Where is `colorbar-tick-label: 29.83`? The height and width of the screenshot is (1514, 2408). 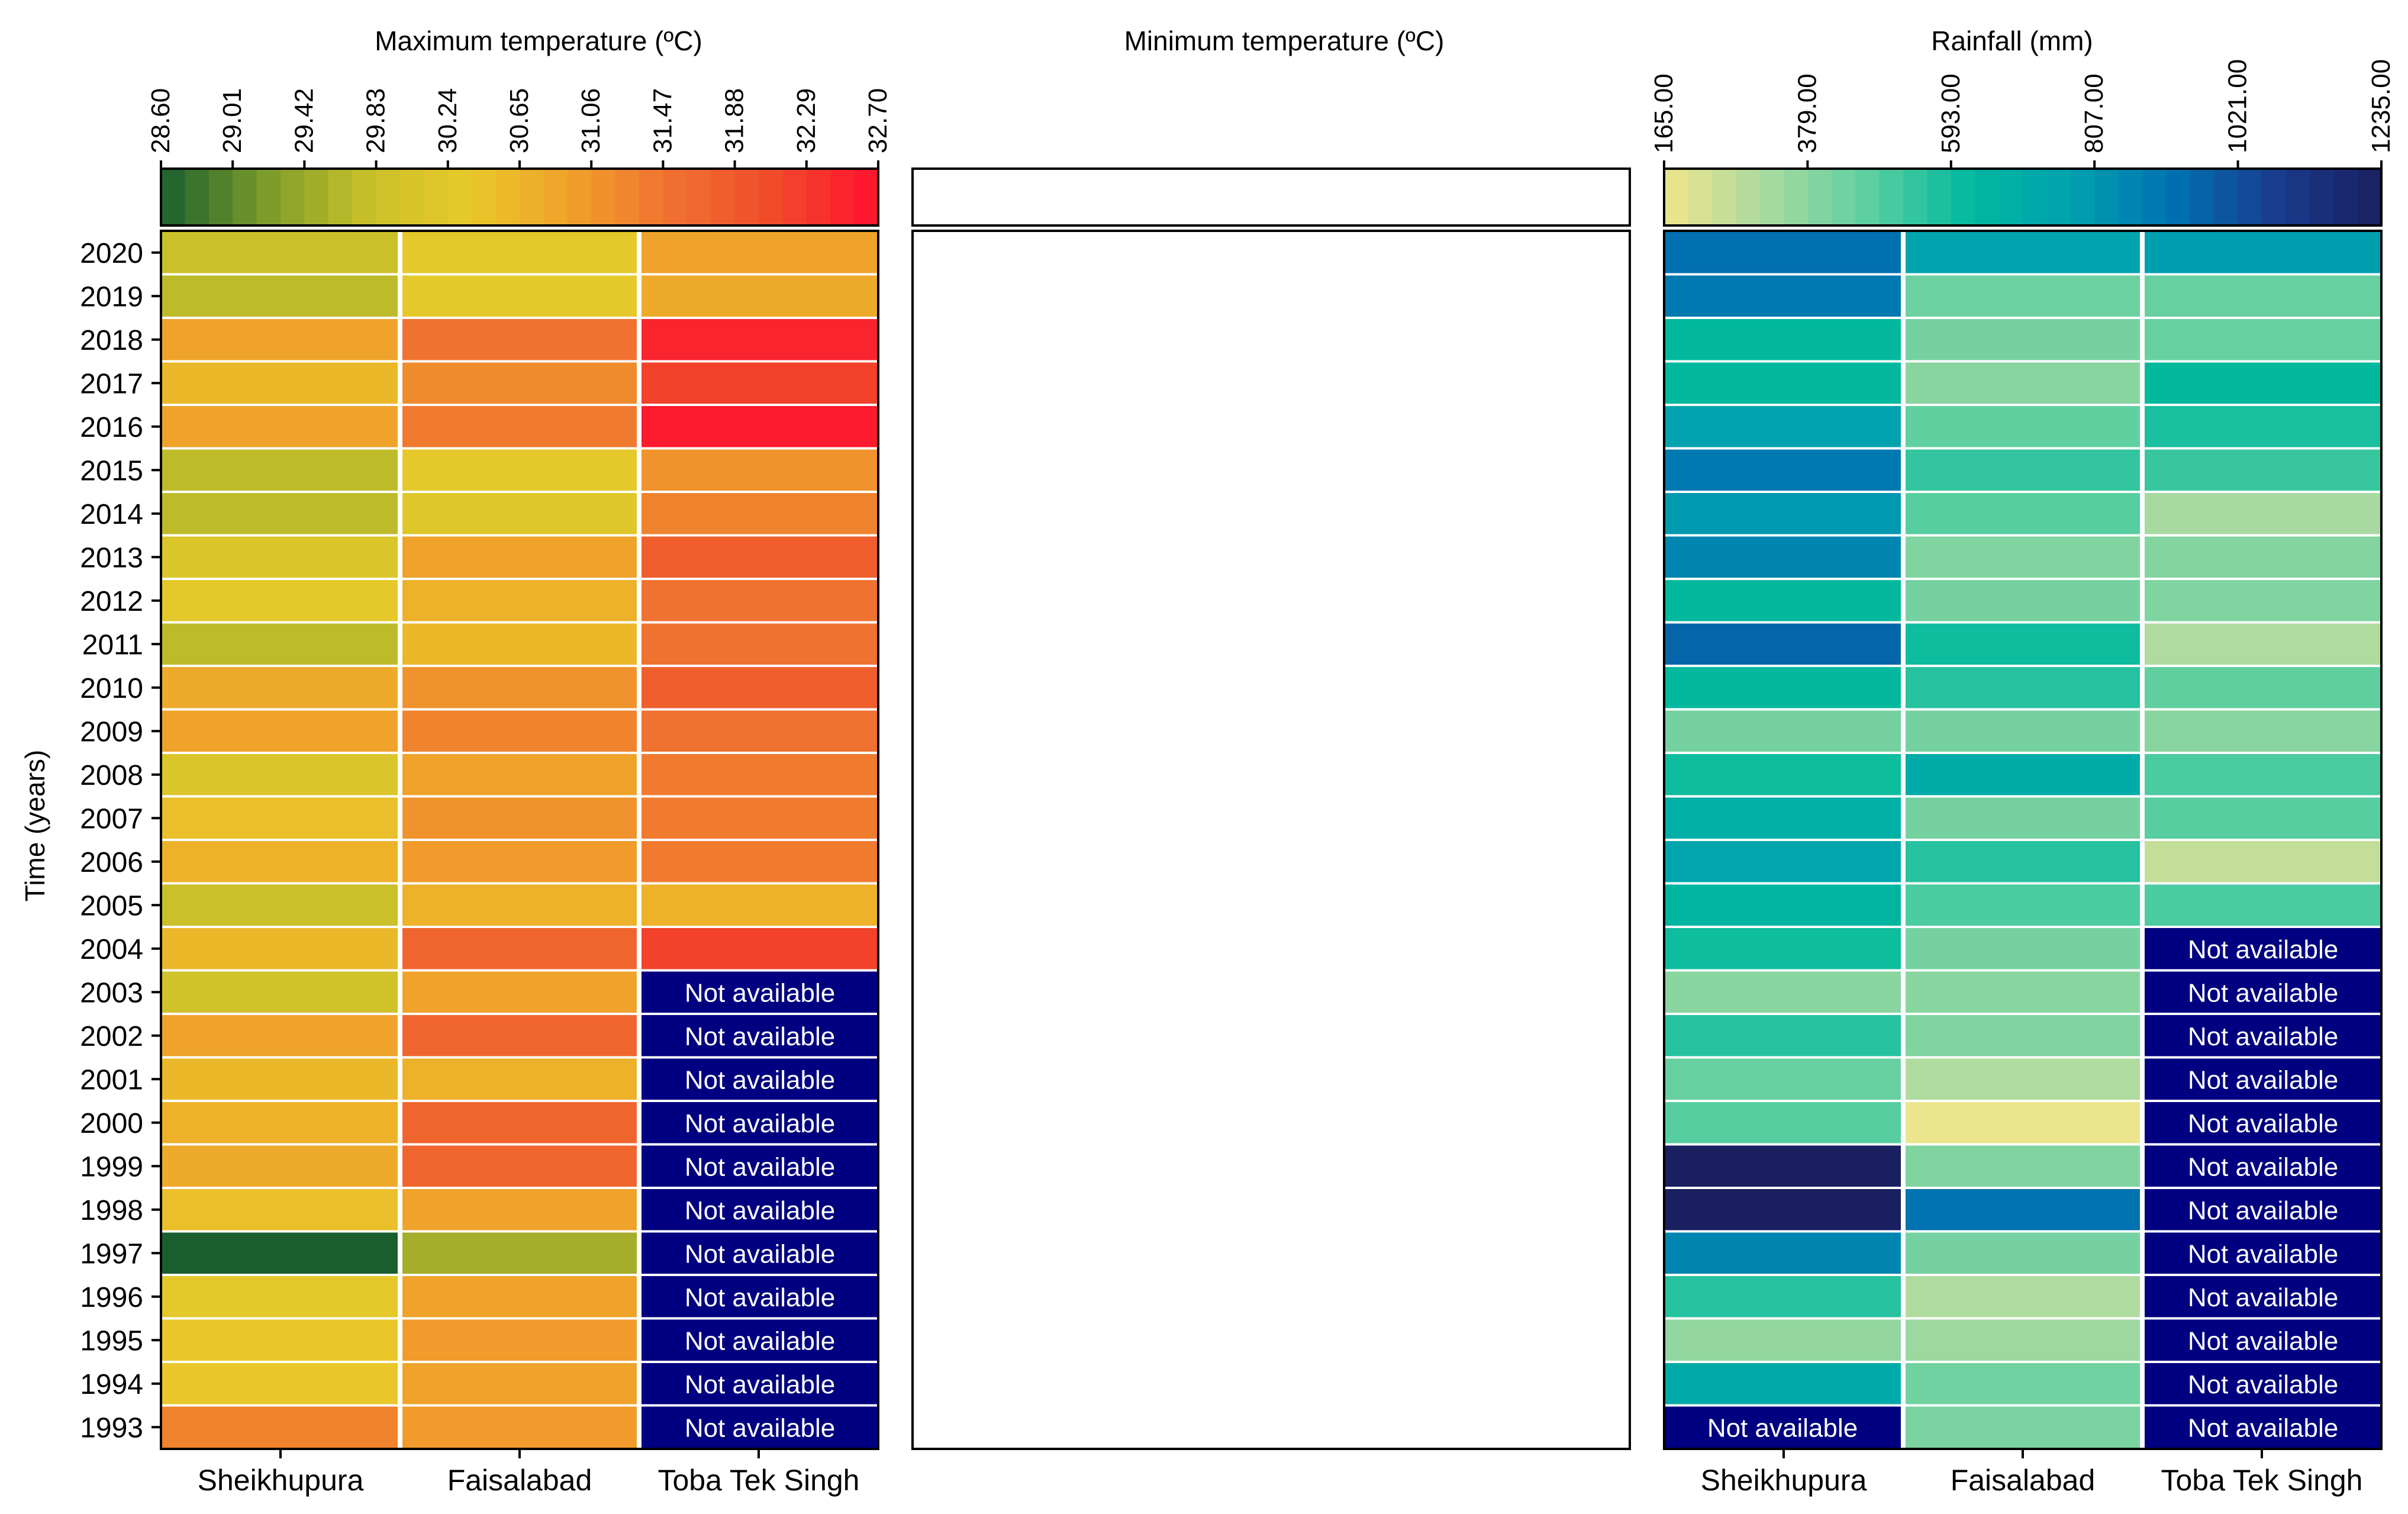
colorbar-tick-label: 29.83 is located at coordinates (376, 120).